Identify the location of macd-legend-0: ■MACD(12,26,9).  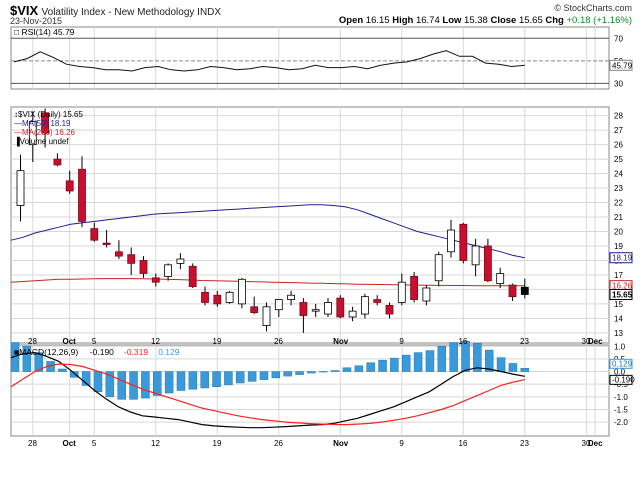
(46, 352).